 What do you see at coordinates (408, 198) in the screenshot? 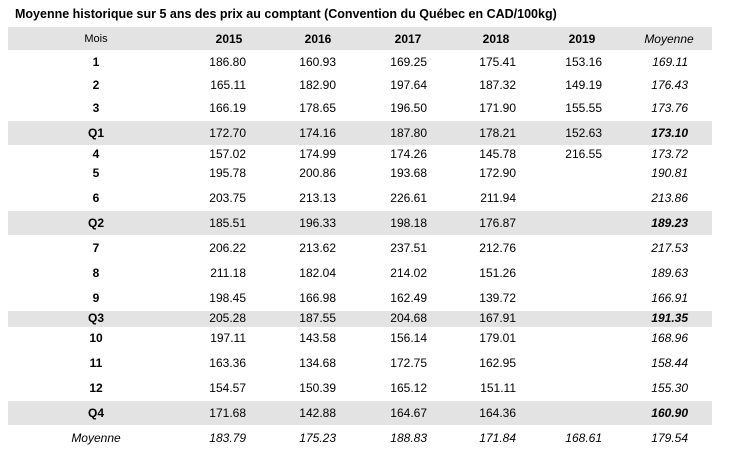
I see `cell: 226.61` at bounding box center [408, 198].